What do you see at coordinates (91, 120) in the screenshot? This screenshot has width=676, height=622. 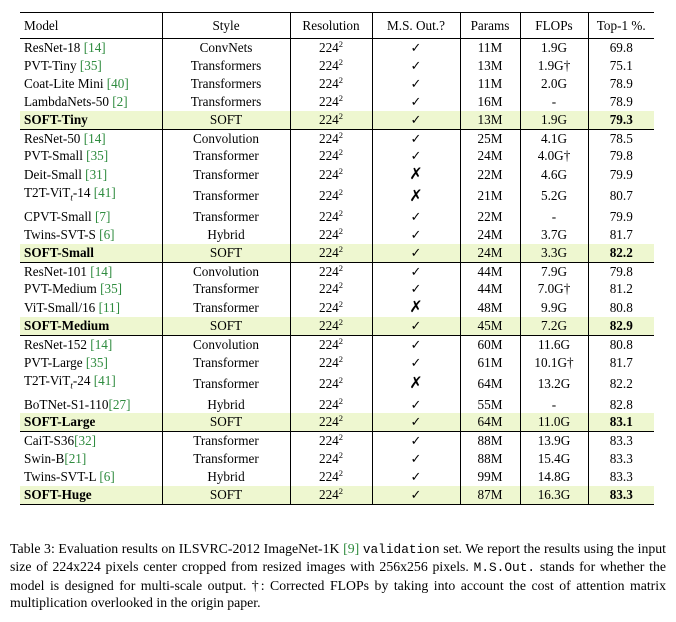 I see `cell-model: SOFT-Tiny` at bounding box center [91, 120].